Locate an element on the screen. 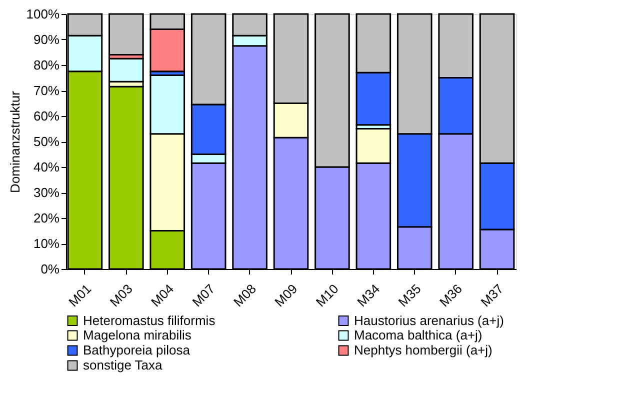 The image size is (621, 401). y-tick-label: 100% is located at coordinates (43, 14).